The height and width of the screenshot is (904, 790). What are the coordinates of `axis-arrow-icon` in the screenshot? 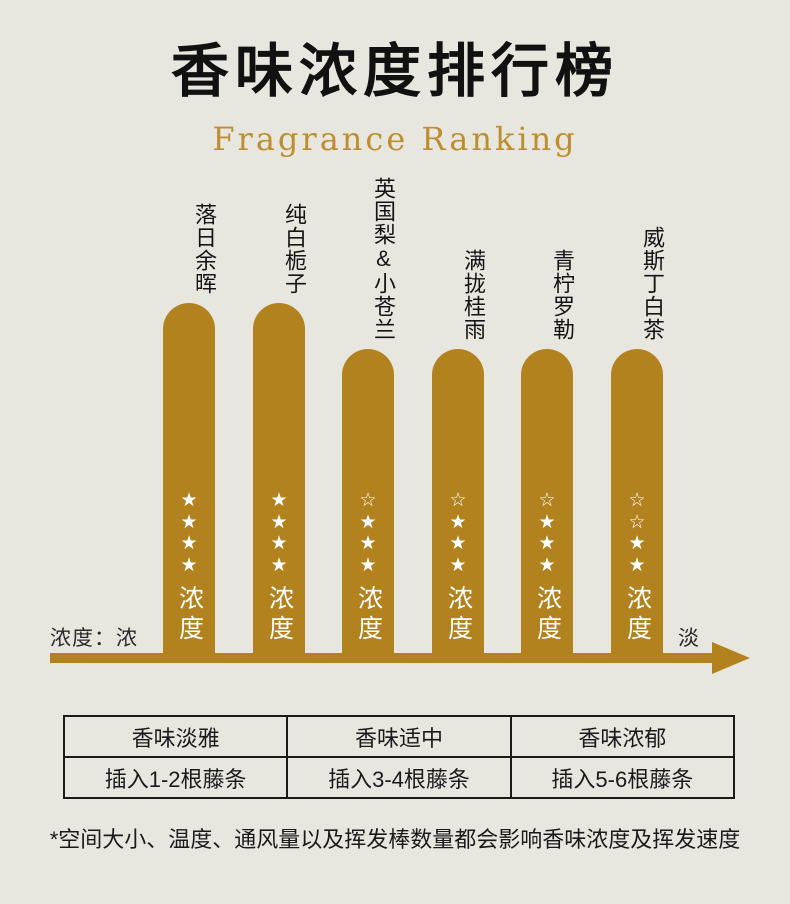 It's located at (731, 658).